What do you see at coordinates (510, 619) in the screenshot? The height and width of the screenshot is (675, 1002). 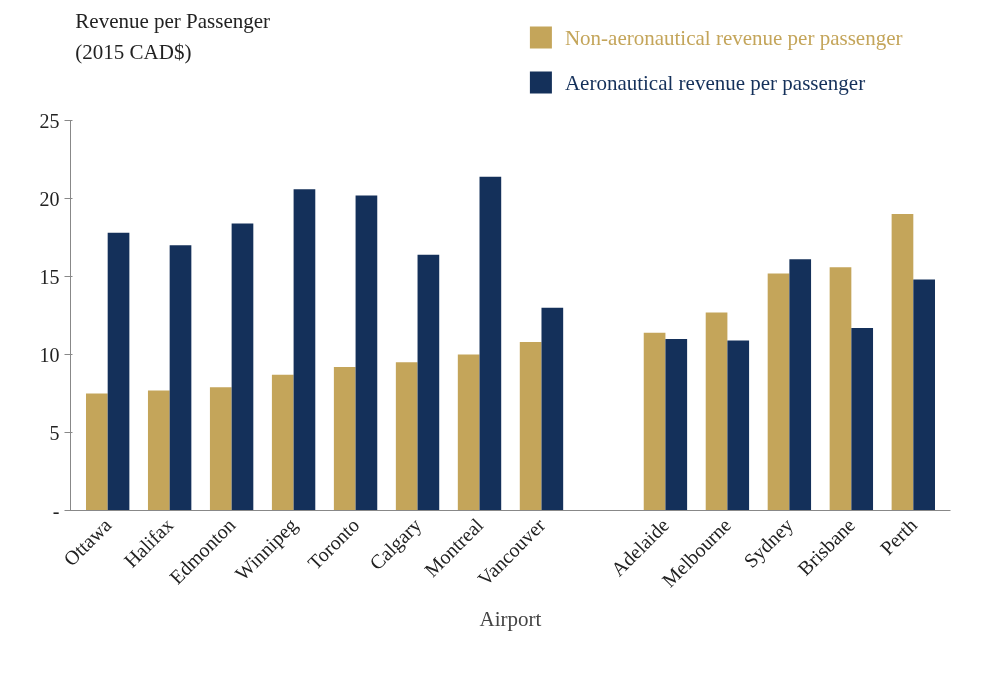 I see `x-axis-title: Airport` at bounding box center [510, 619].